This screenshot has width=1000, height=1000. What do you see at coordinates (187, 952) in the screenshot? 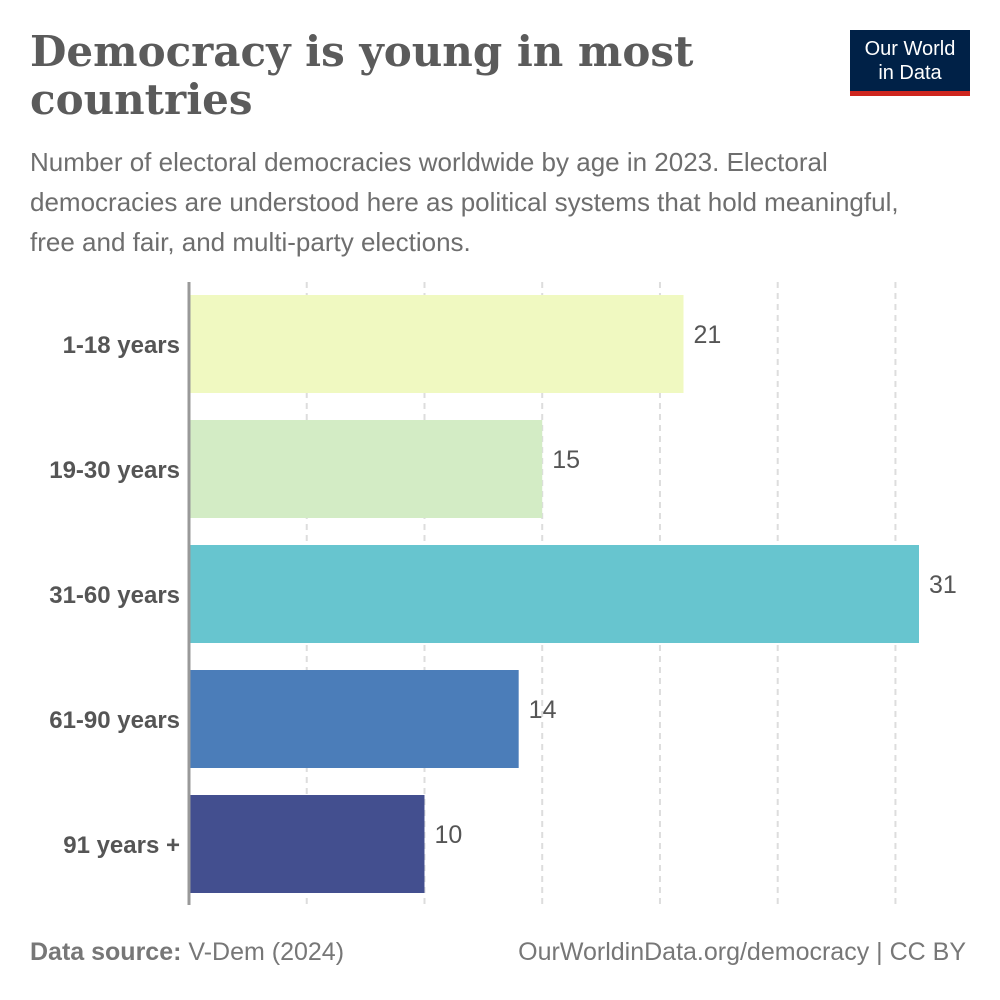
I see `data-source: Data source: V-Dem (2024)` at bounding box center [187, 952].